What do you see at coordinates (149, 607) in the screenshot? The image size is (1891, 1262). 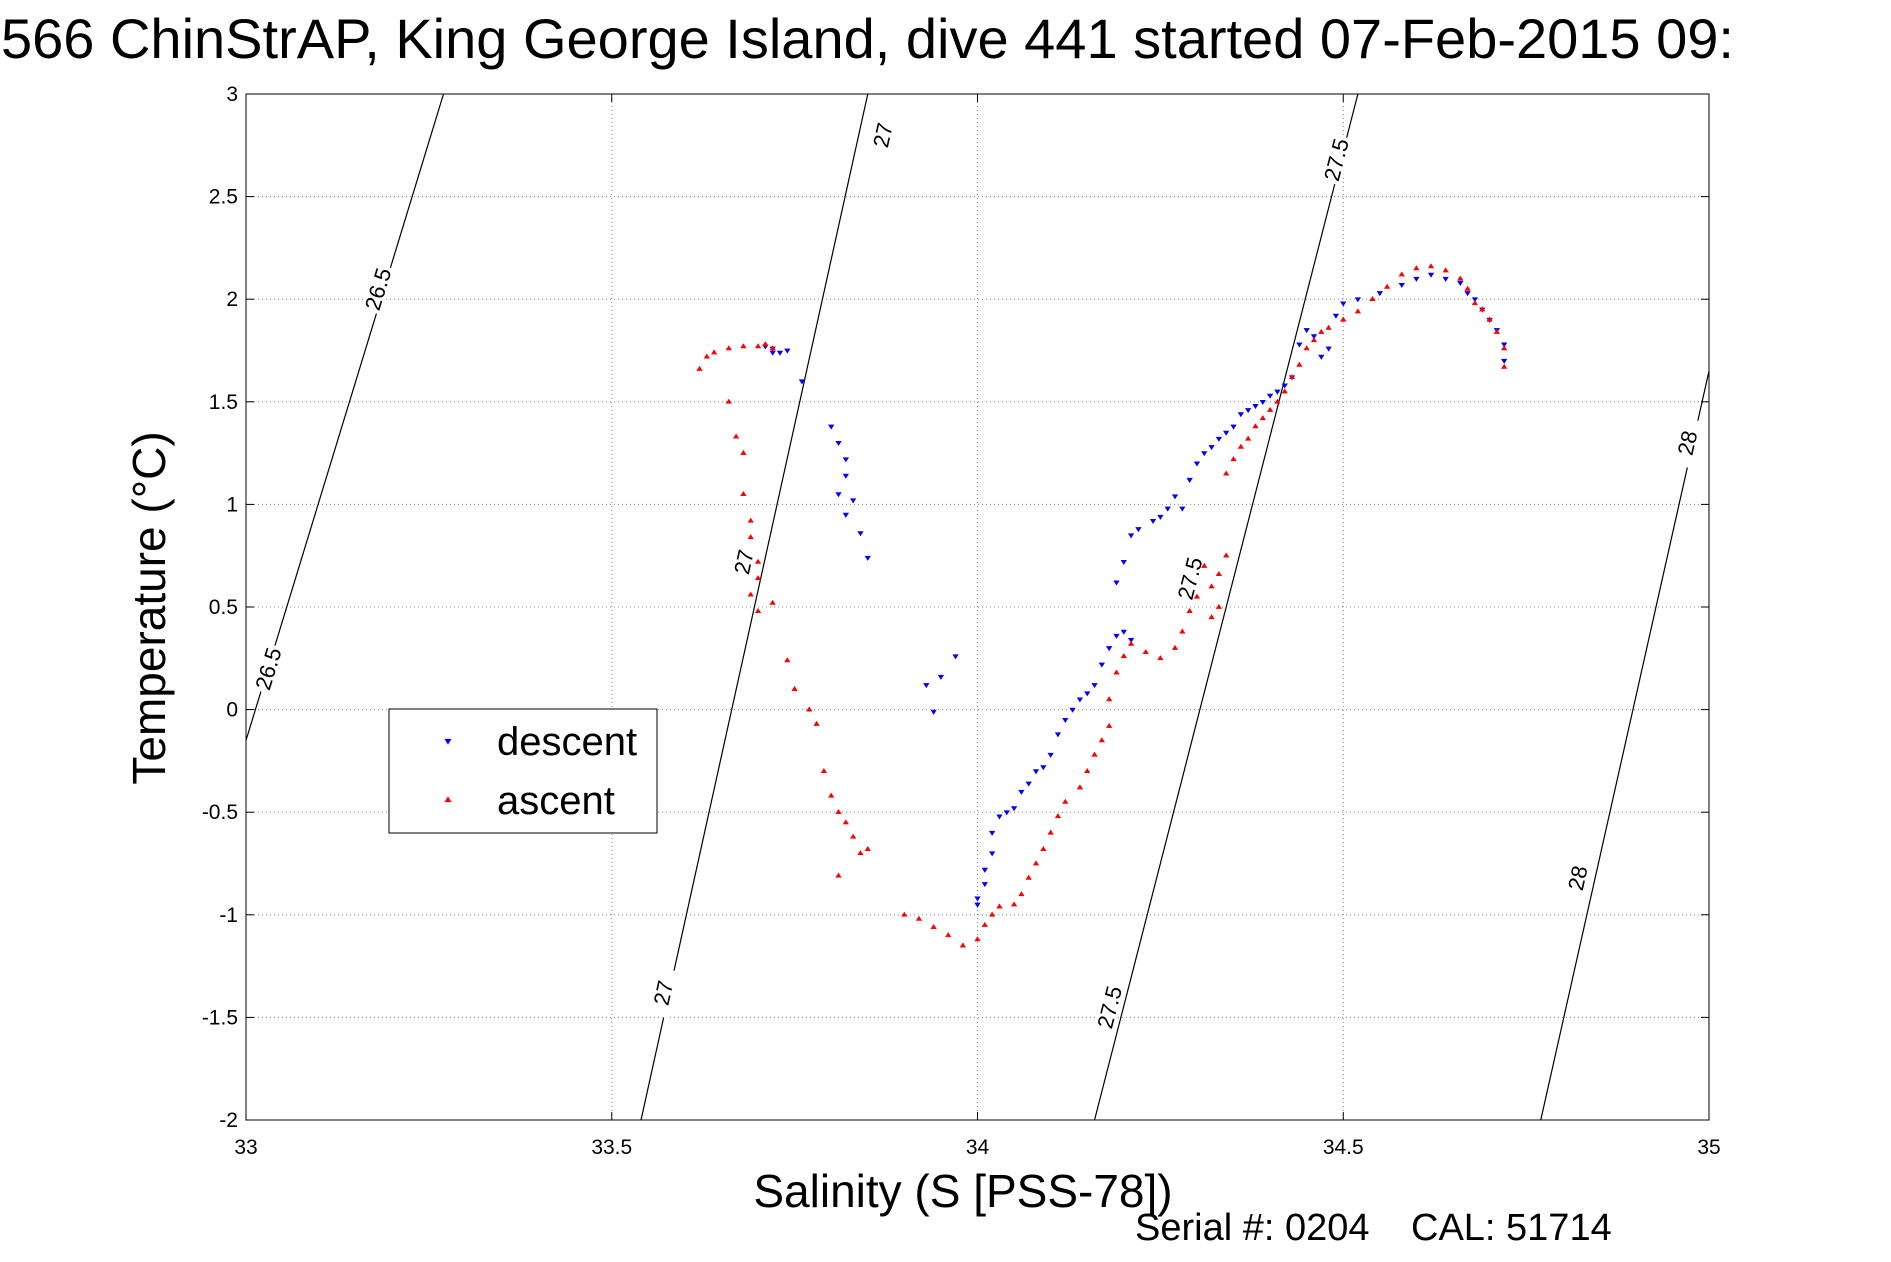 I see `y-axis-label: Temperature (°C)` at bounding box center [149, 607].